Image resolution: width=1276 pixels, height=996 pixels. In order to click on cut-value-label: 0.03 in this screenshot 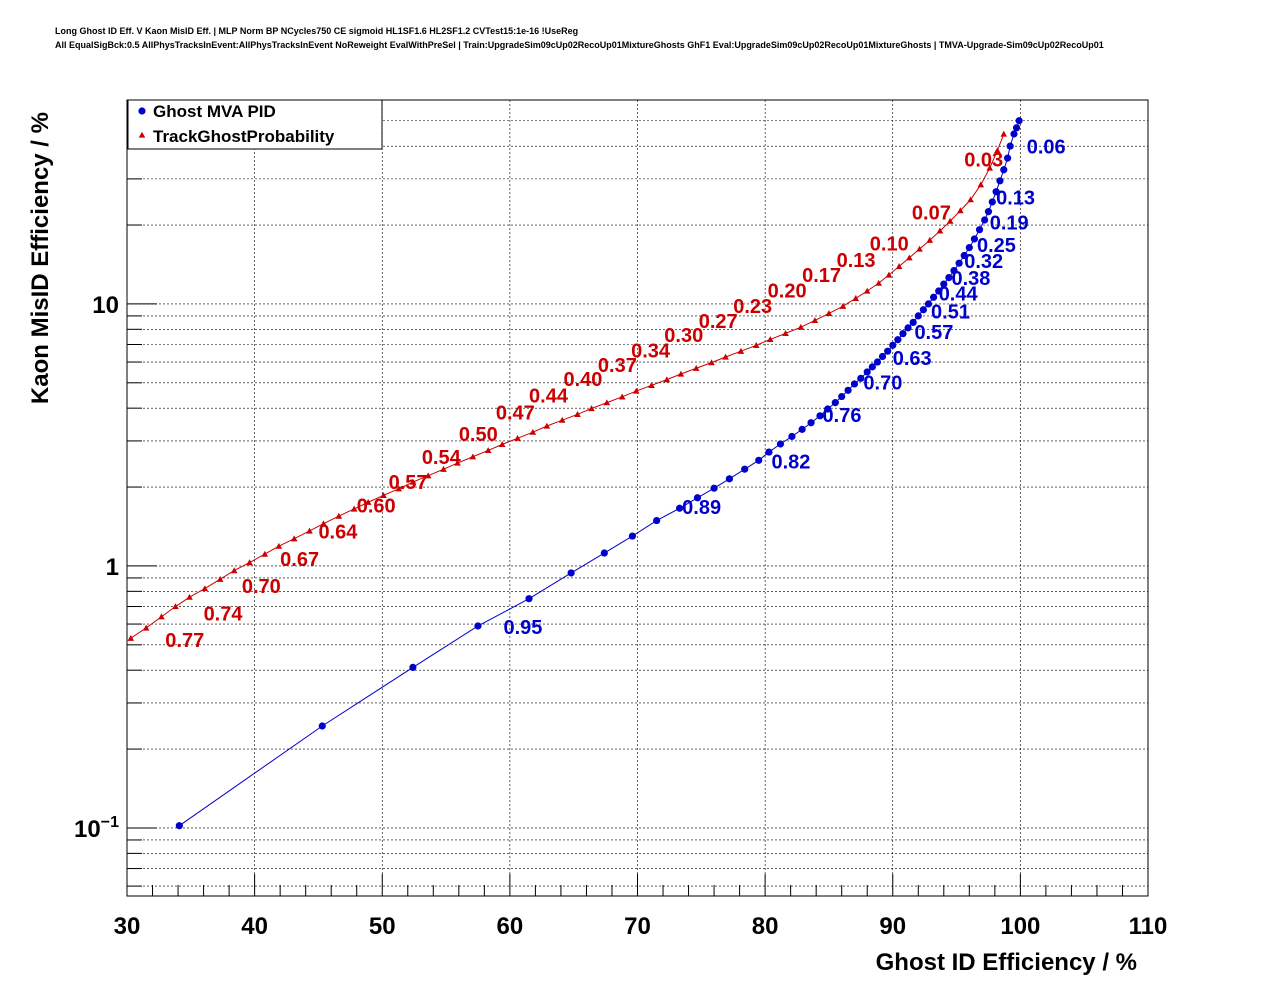, I will do `click(983, 160)`.